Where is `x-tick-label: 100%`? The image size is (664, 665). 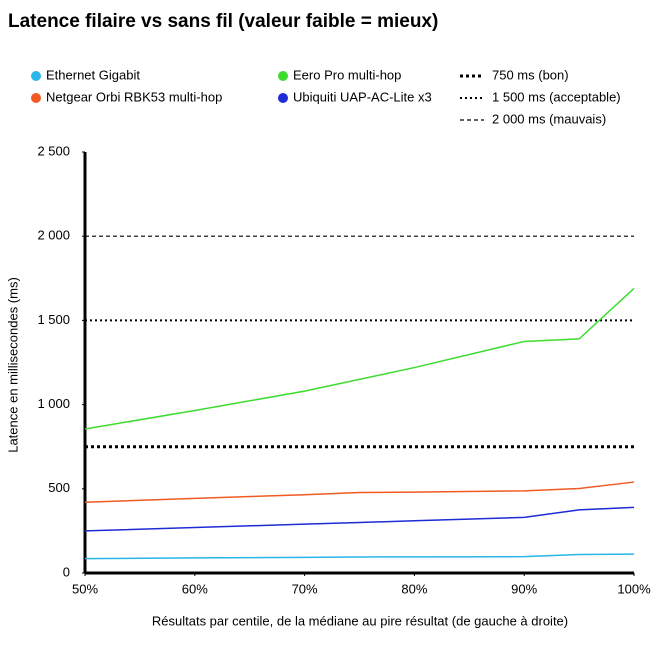
x-tick-label: 100% is located at coordinates (634, 588).